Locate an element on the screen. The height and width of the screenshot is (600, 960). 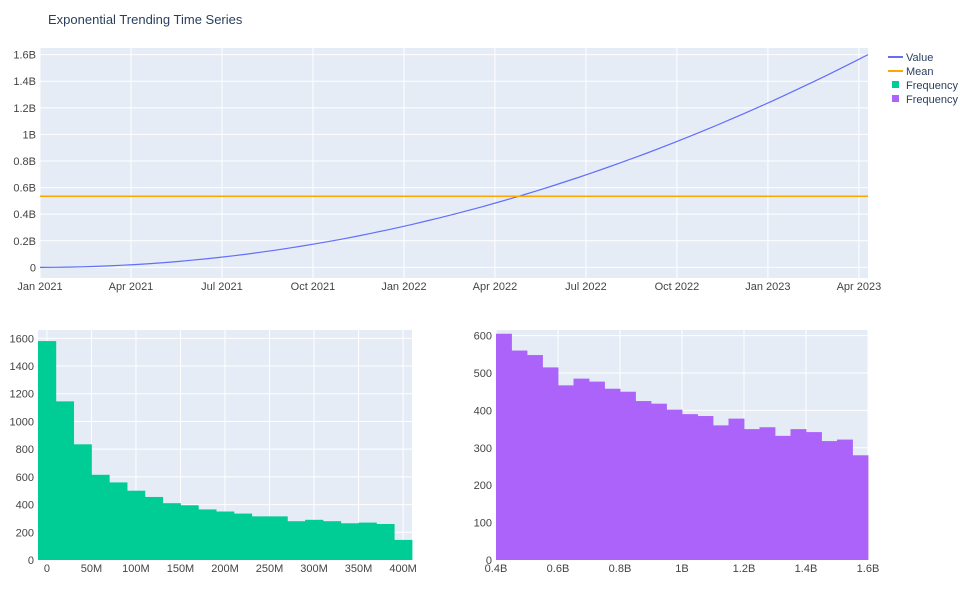
x-tick-label: Jan 2023 is located at coordinates (767, 287).